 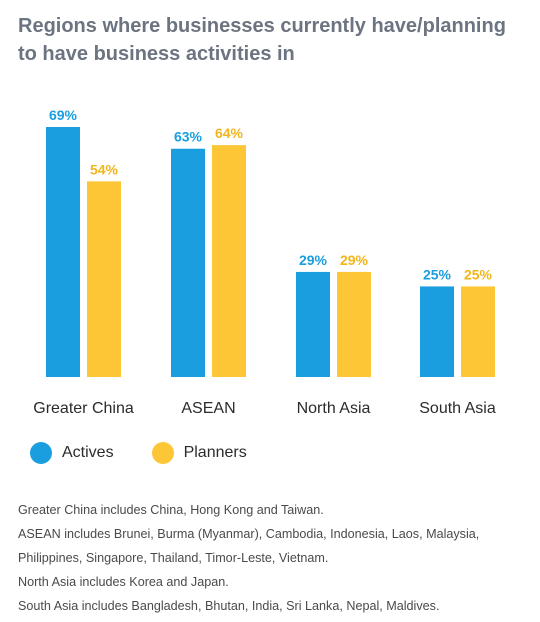 I want to click on data-label: 63%, so click(x=188, y=137).